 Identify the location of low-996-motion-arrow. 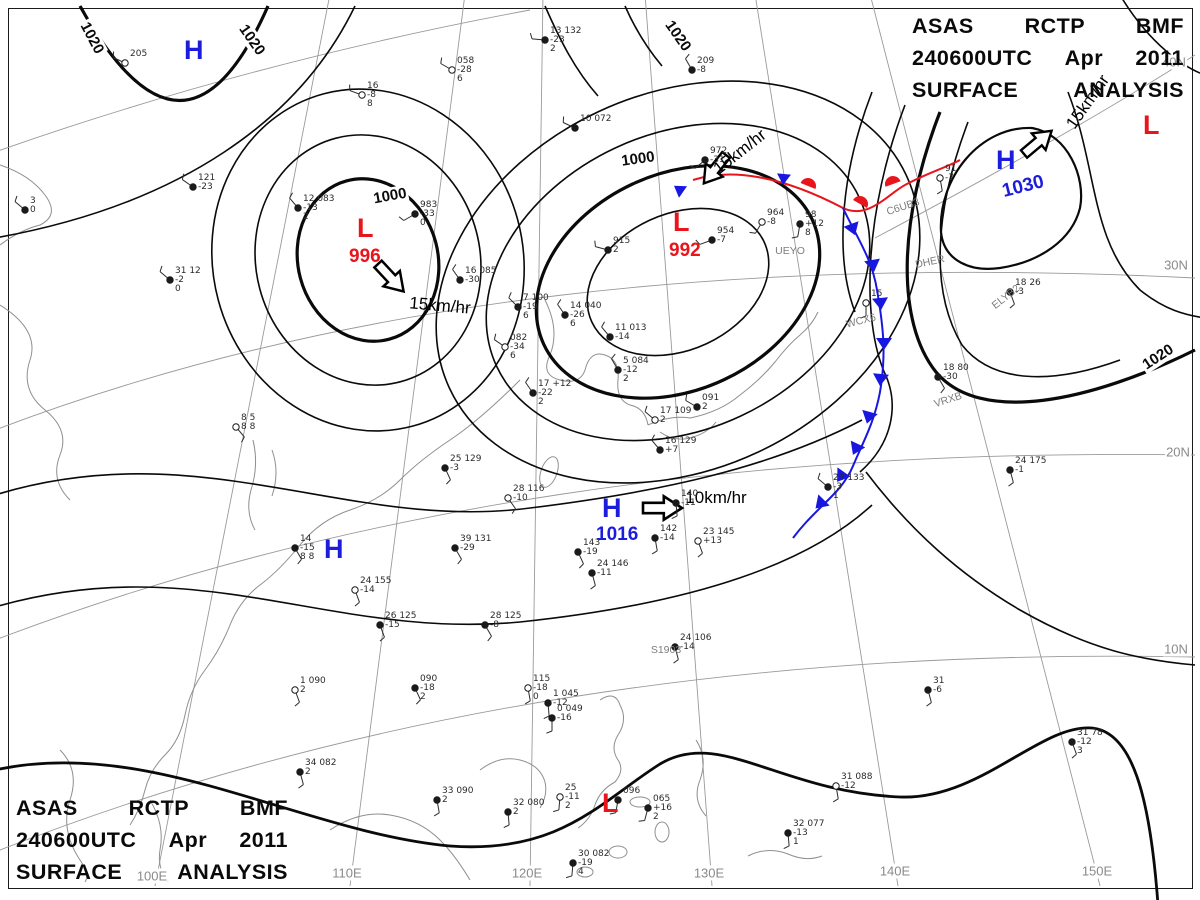
(389, 276).